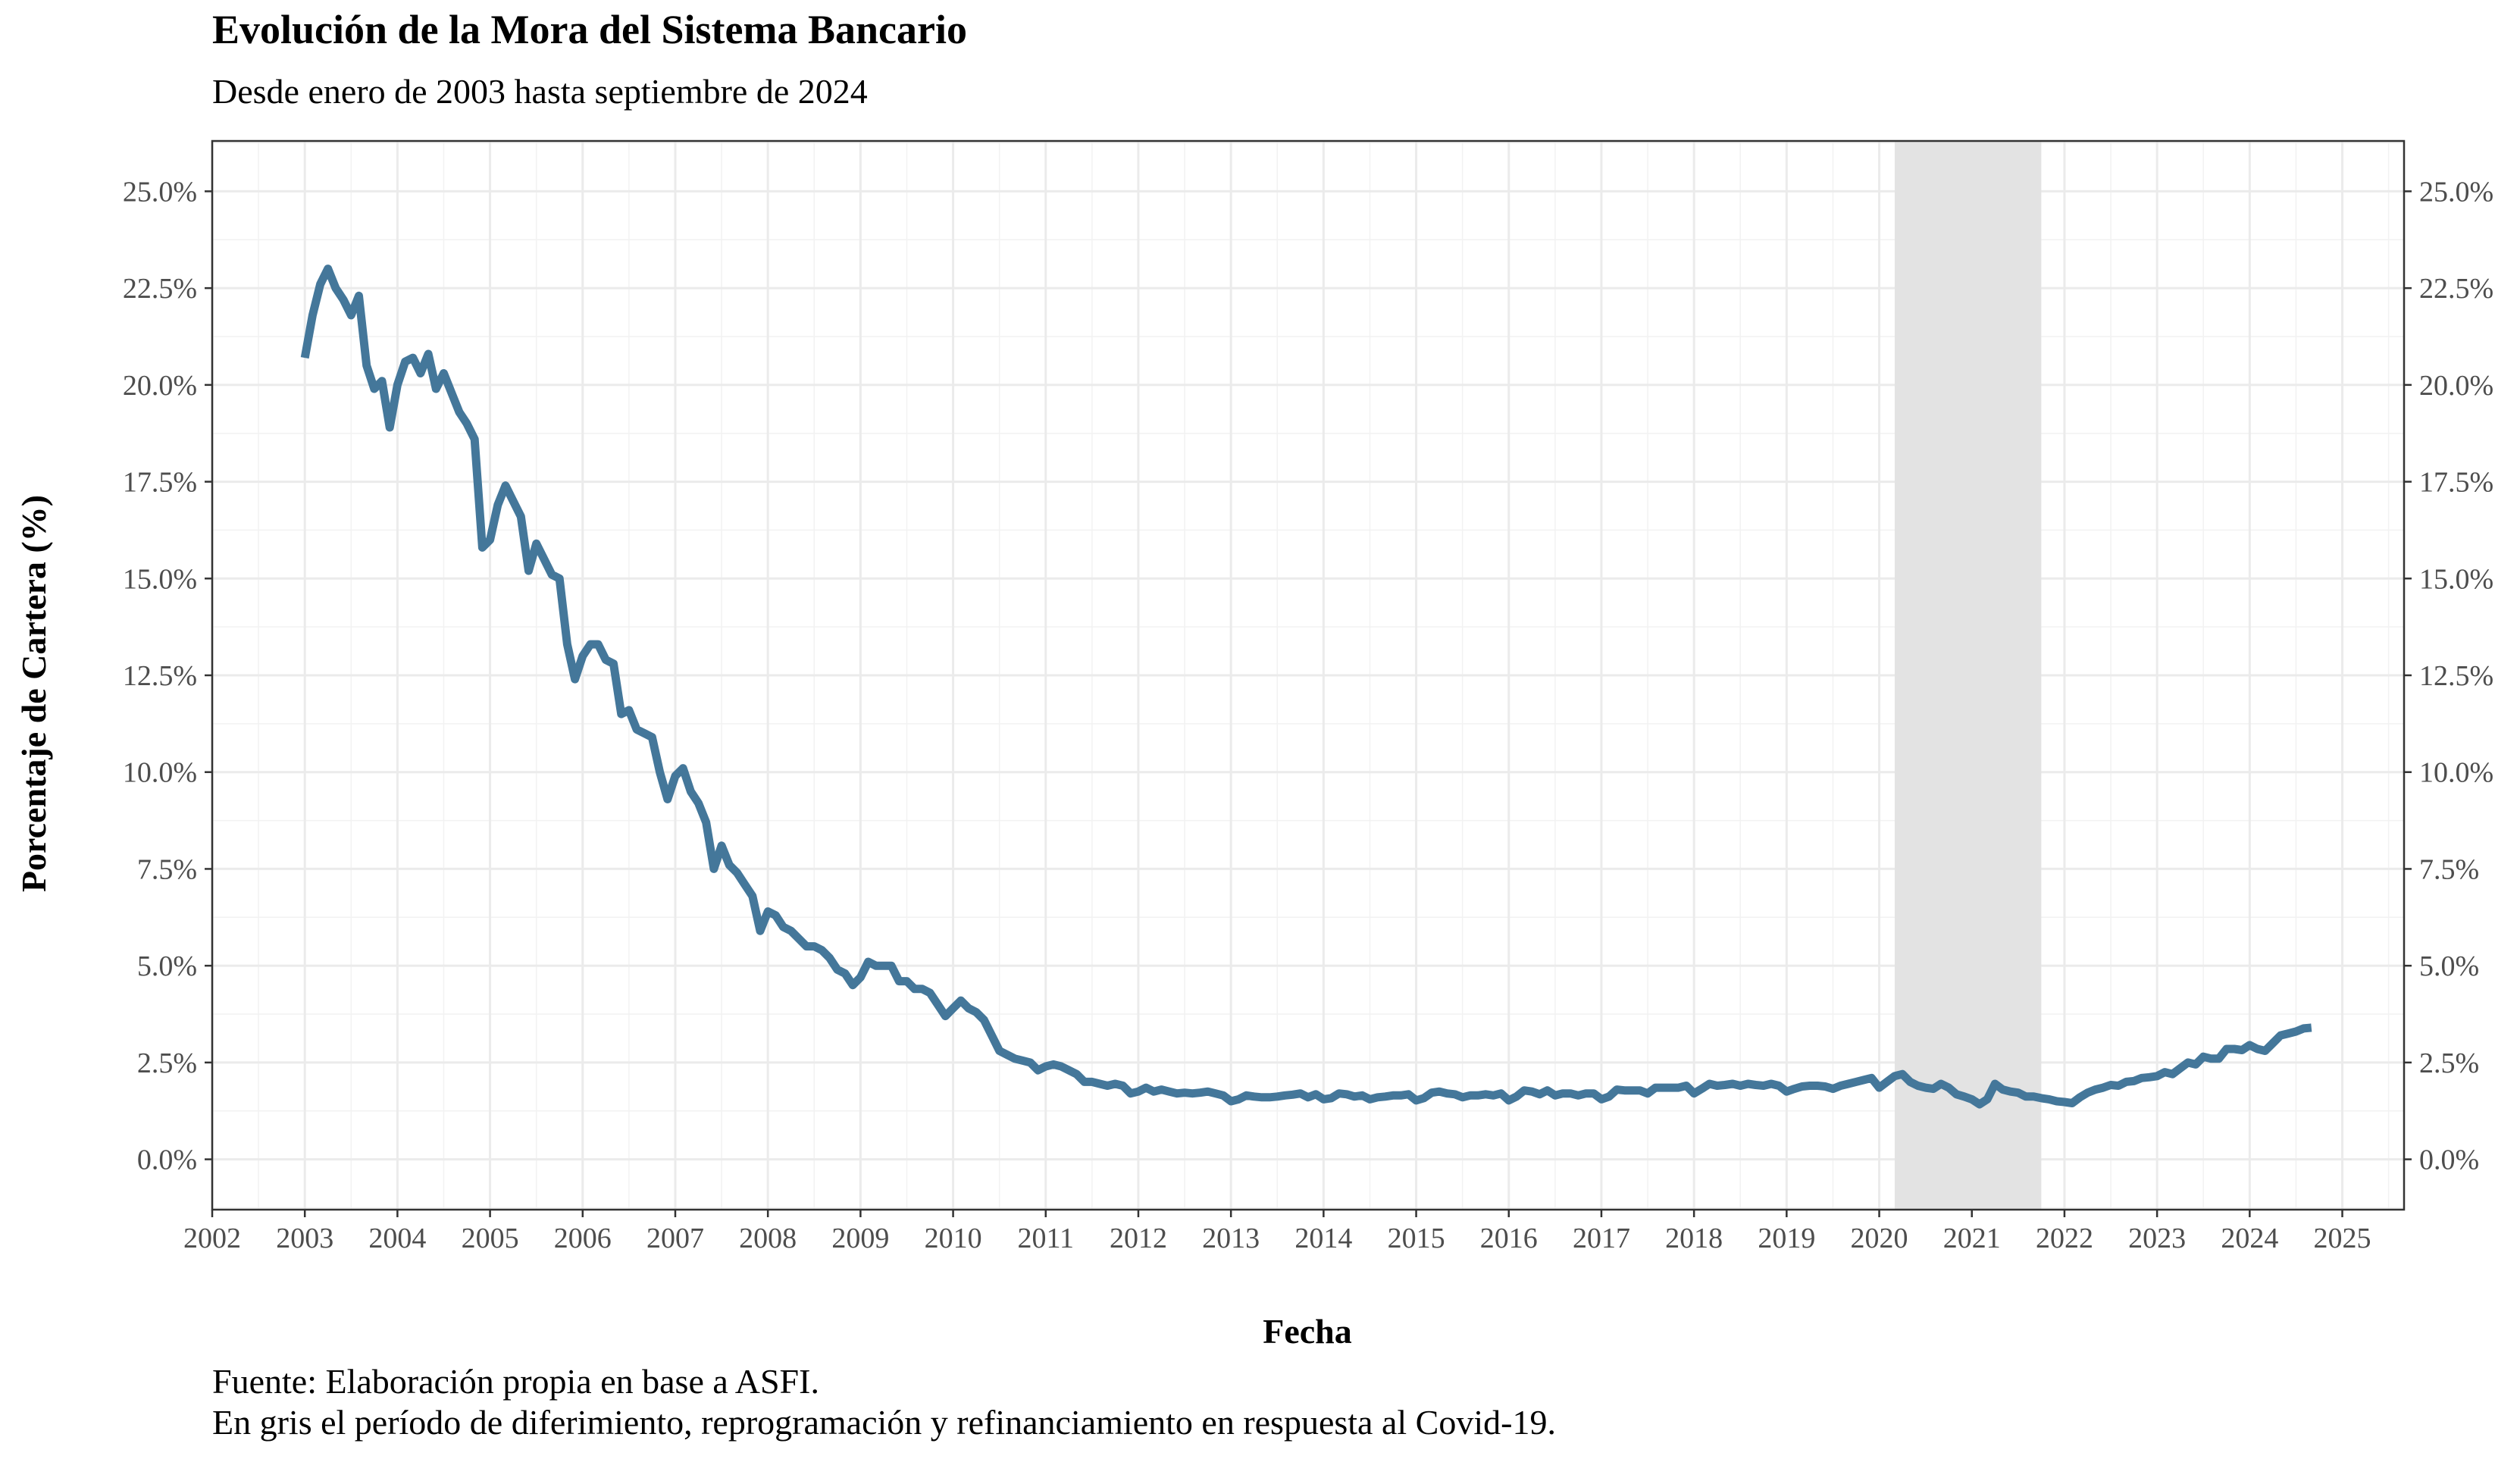 This screenshot has height=1459, width=2520. I want to click on y-tick-label-right: 20.0%, so click(2456, 386).